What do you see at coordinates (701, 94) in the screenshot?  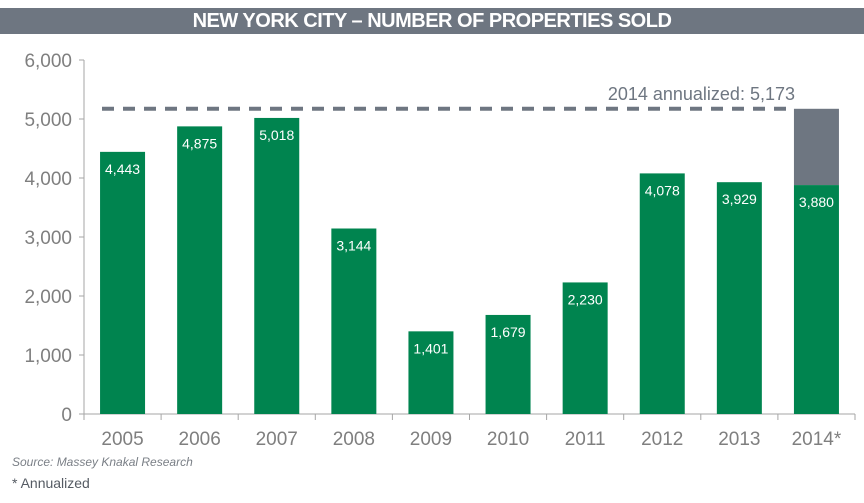 I see `annualized-label: 2014 annualized: 5,173` at bounding box center [701, 94].